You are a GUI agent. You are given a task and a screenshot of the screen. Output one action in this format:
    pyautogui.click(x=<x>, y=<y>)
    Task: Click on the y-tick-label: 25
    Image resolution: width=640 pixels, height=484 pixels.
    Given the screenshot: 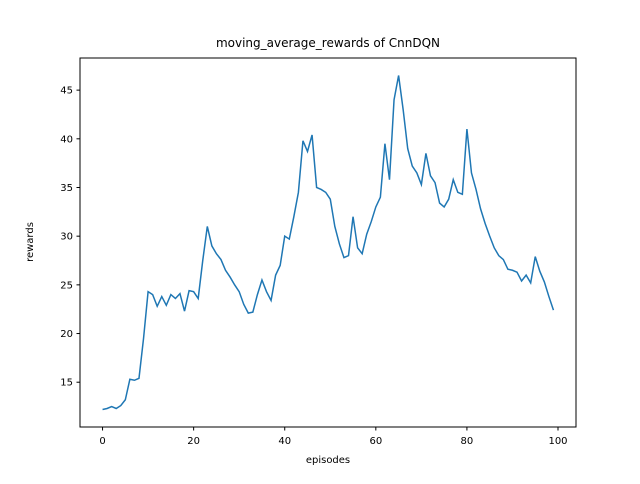 What is the action you would take?
    pyautogui.click(x=66, y=285)
    